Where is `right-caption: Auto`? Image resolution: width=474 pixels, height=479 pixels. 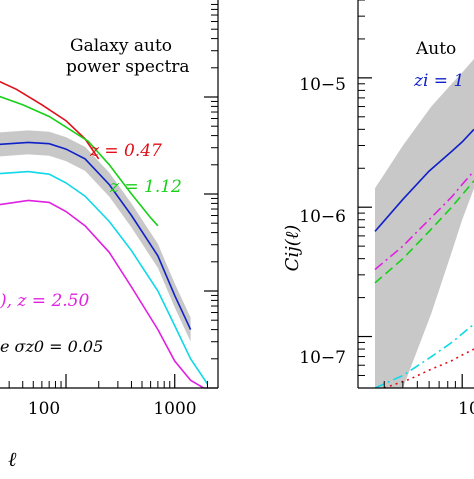
right-caption: Auto is located at coordinates (435, 49).